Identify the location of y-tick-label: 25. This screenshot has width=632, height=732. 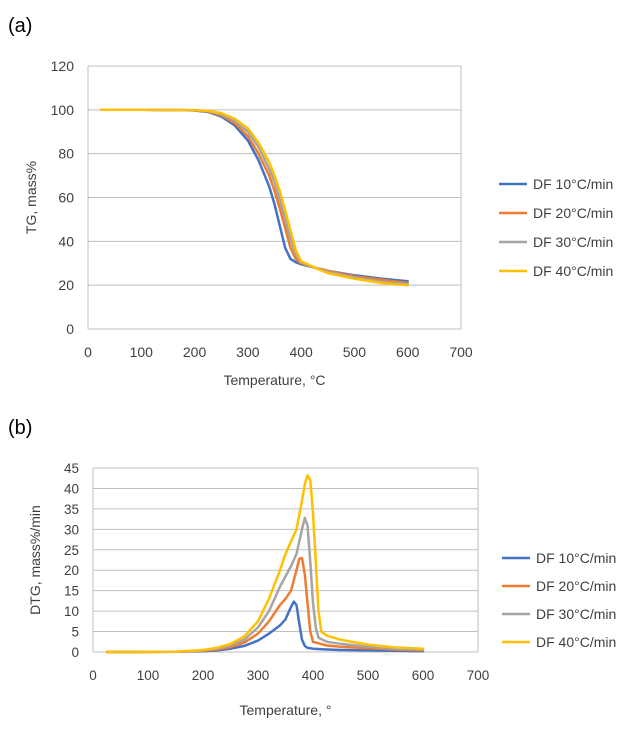
(71, 550).